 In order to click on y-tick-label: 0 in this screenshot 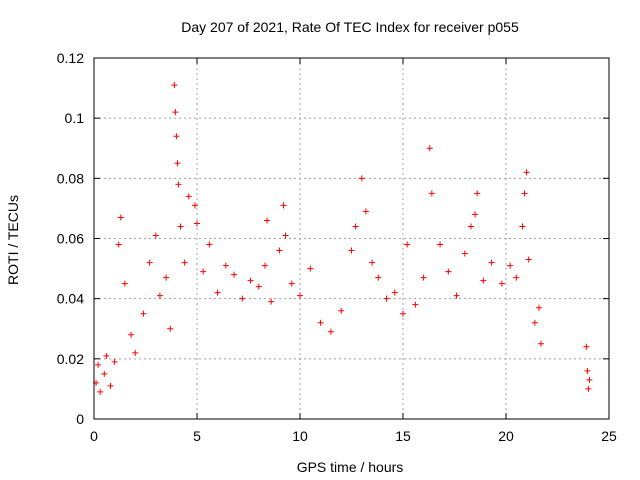, I will do `click(80, 419)`.